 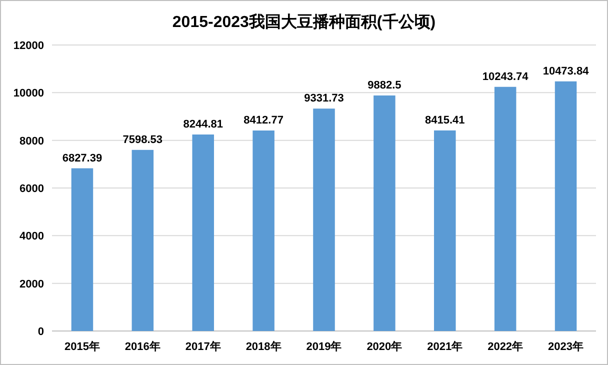 What do you see at coordinates (304, 22) in the screenshot?
I see `chart-title: 2015-2023我国大豆播种面积(千公顷)` at bounding box center [304, 22].